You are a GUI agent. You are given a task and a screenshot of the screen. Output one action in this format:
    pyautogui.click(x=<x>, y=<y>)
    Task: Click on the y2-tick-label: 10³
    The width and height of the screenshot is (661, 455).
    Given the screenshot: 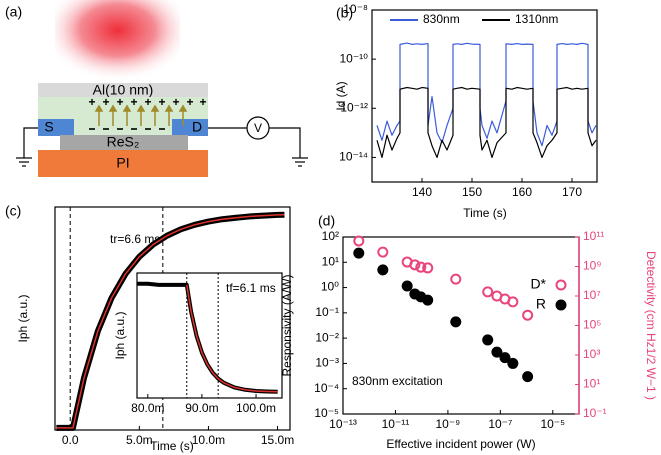 What is the action you would take?
    pyautogui.click(x=591, y=354)
    